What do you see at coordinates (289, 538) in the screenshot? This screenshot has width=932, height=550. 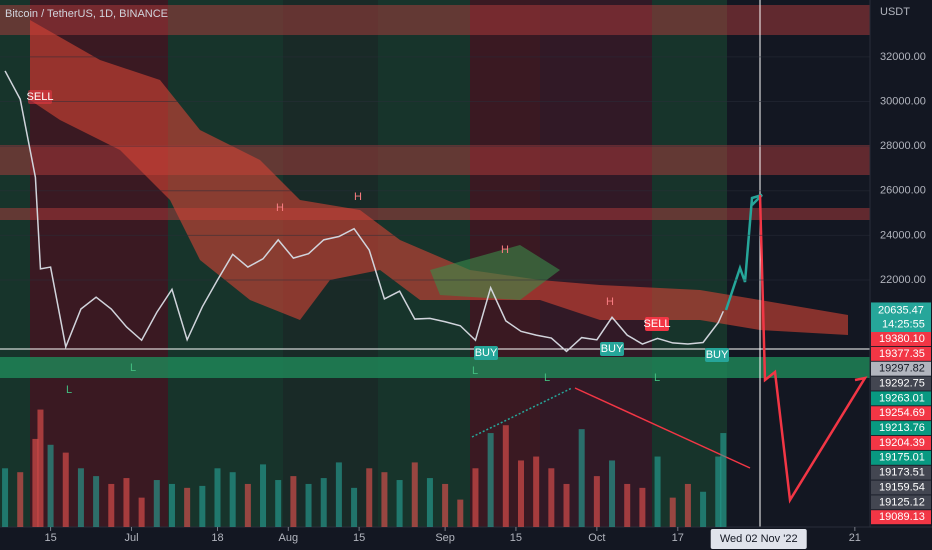 I see `x-tick-label: Aug` at bounding box center [289, 538].